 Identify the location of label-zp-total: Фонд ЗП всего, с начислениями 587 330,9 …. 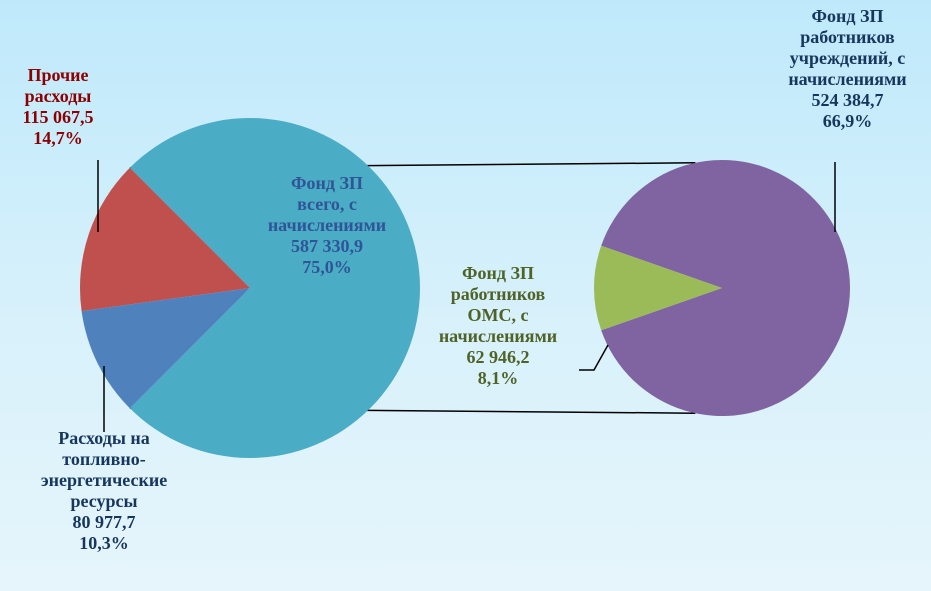
(327, 225).